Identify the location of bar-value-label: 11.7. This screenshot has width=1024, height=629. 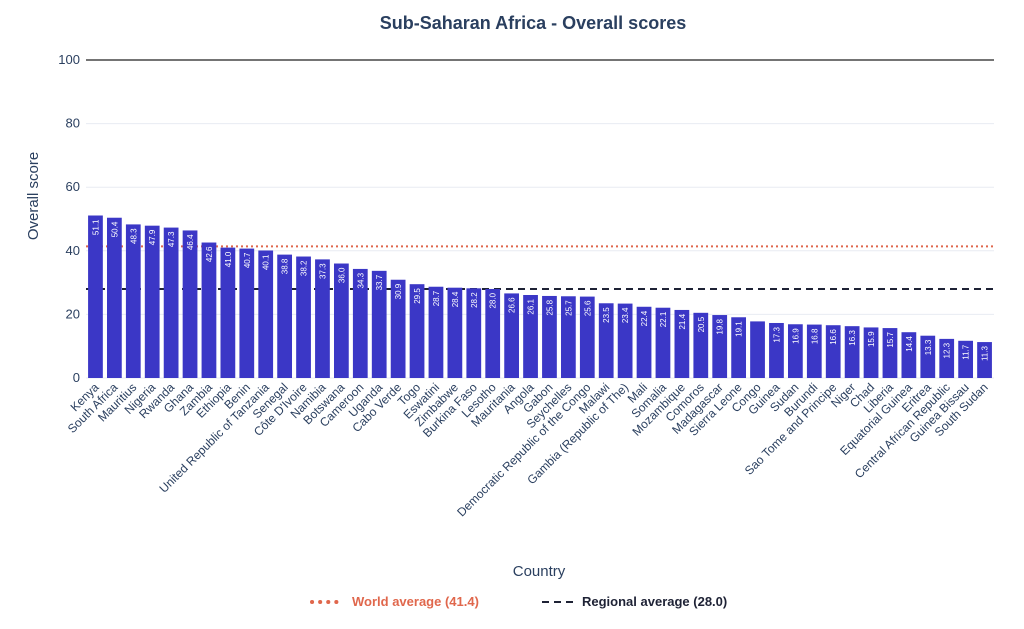
(966, 352).